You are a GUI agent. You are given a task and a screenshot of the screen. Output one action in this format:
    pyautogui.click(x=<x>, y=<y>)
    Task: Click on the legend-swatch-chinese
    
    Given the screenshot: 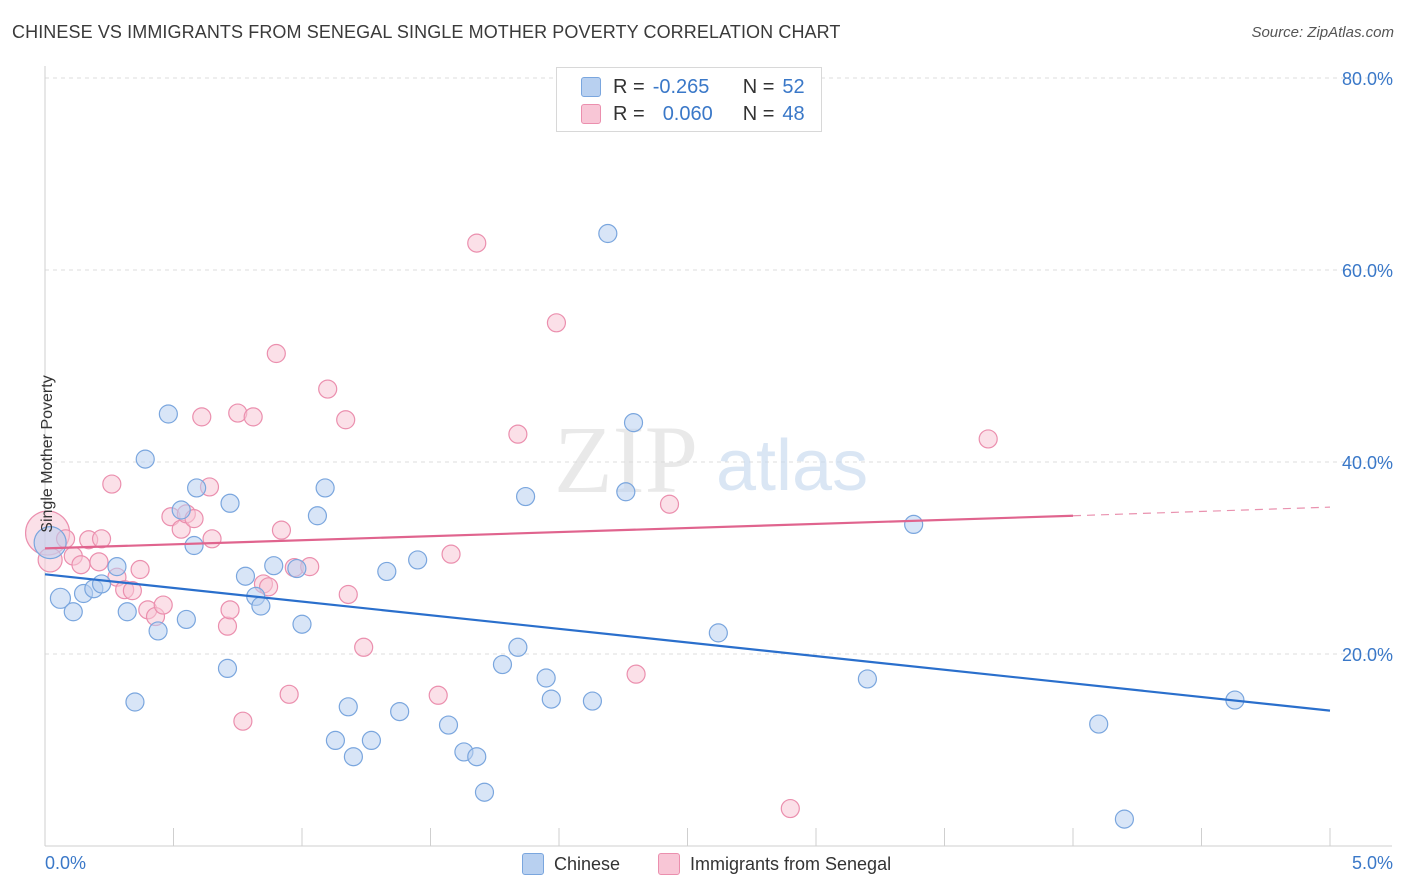 What is the action you would take?
    pyautogui.click(x=591, y=87)
    